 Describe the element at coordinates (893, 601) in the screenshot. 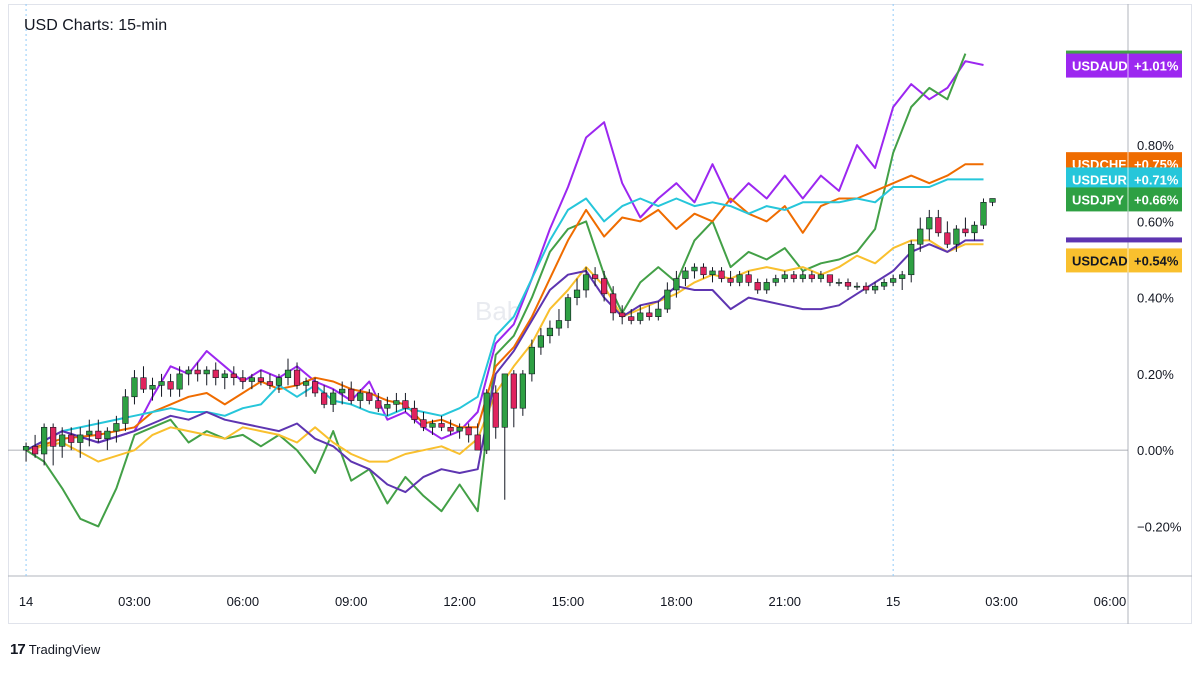

I see `x-tick-label: 15` at that location.